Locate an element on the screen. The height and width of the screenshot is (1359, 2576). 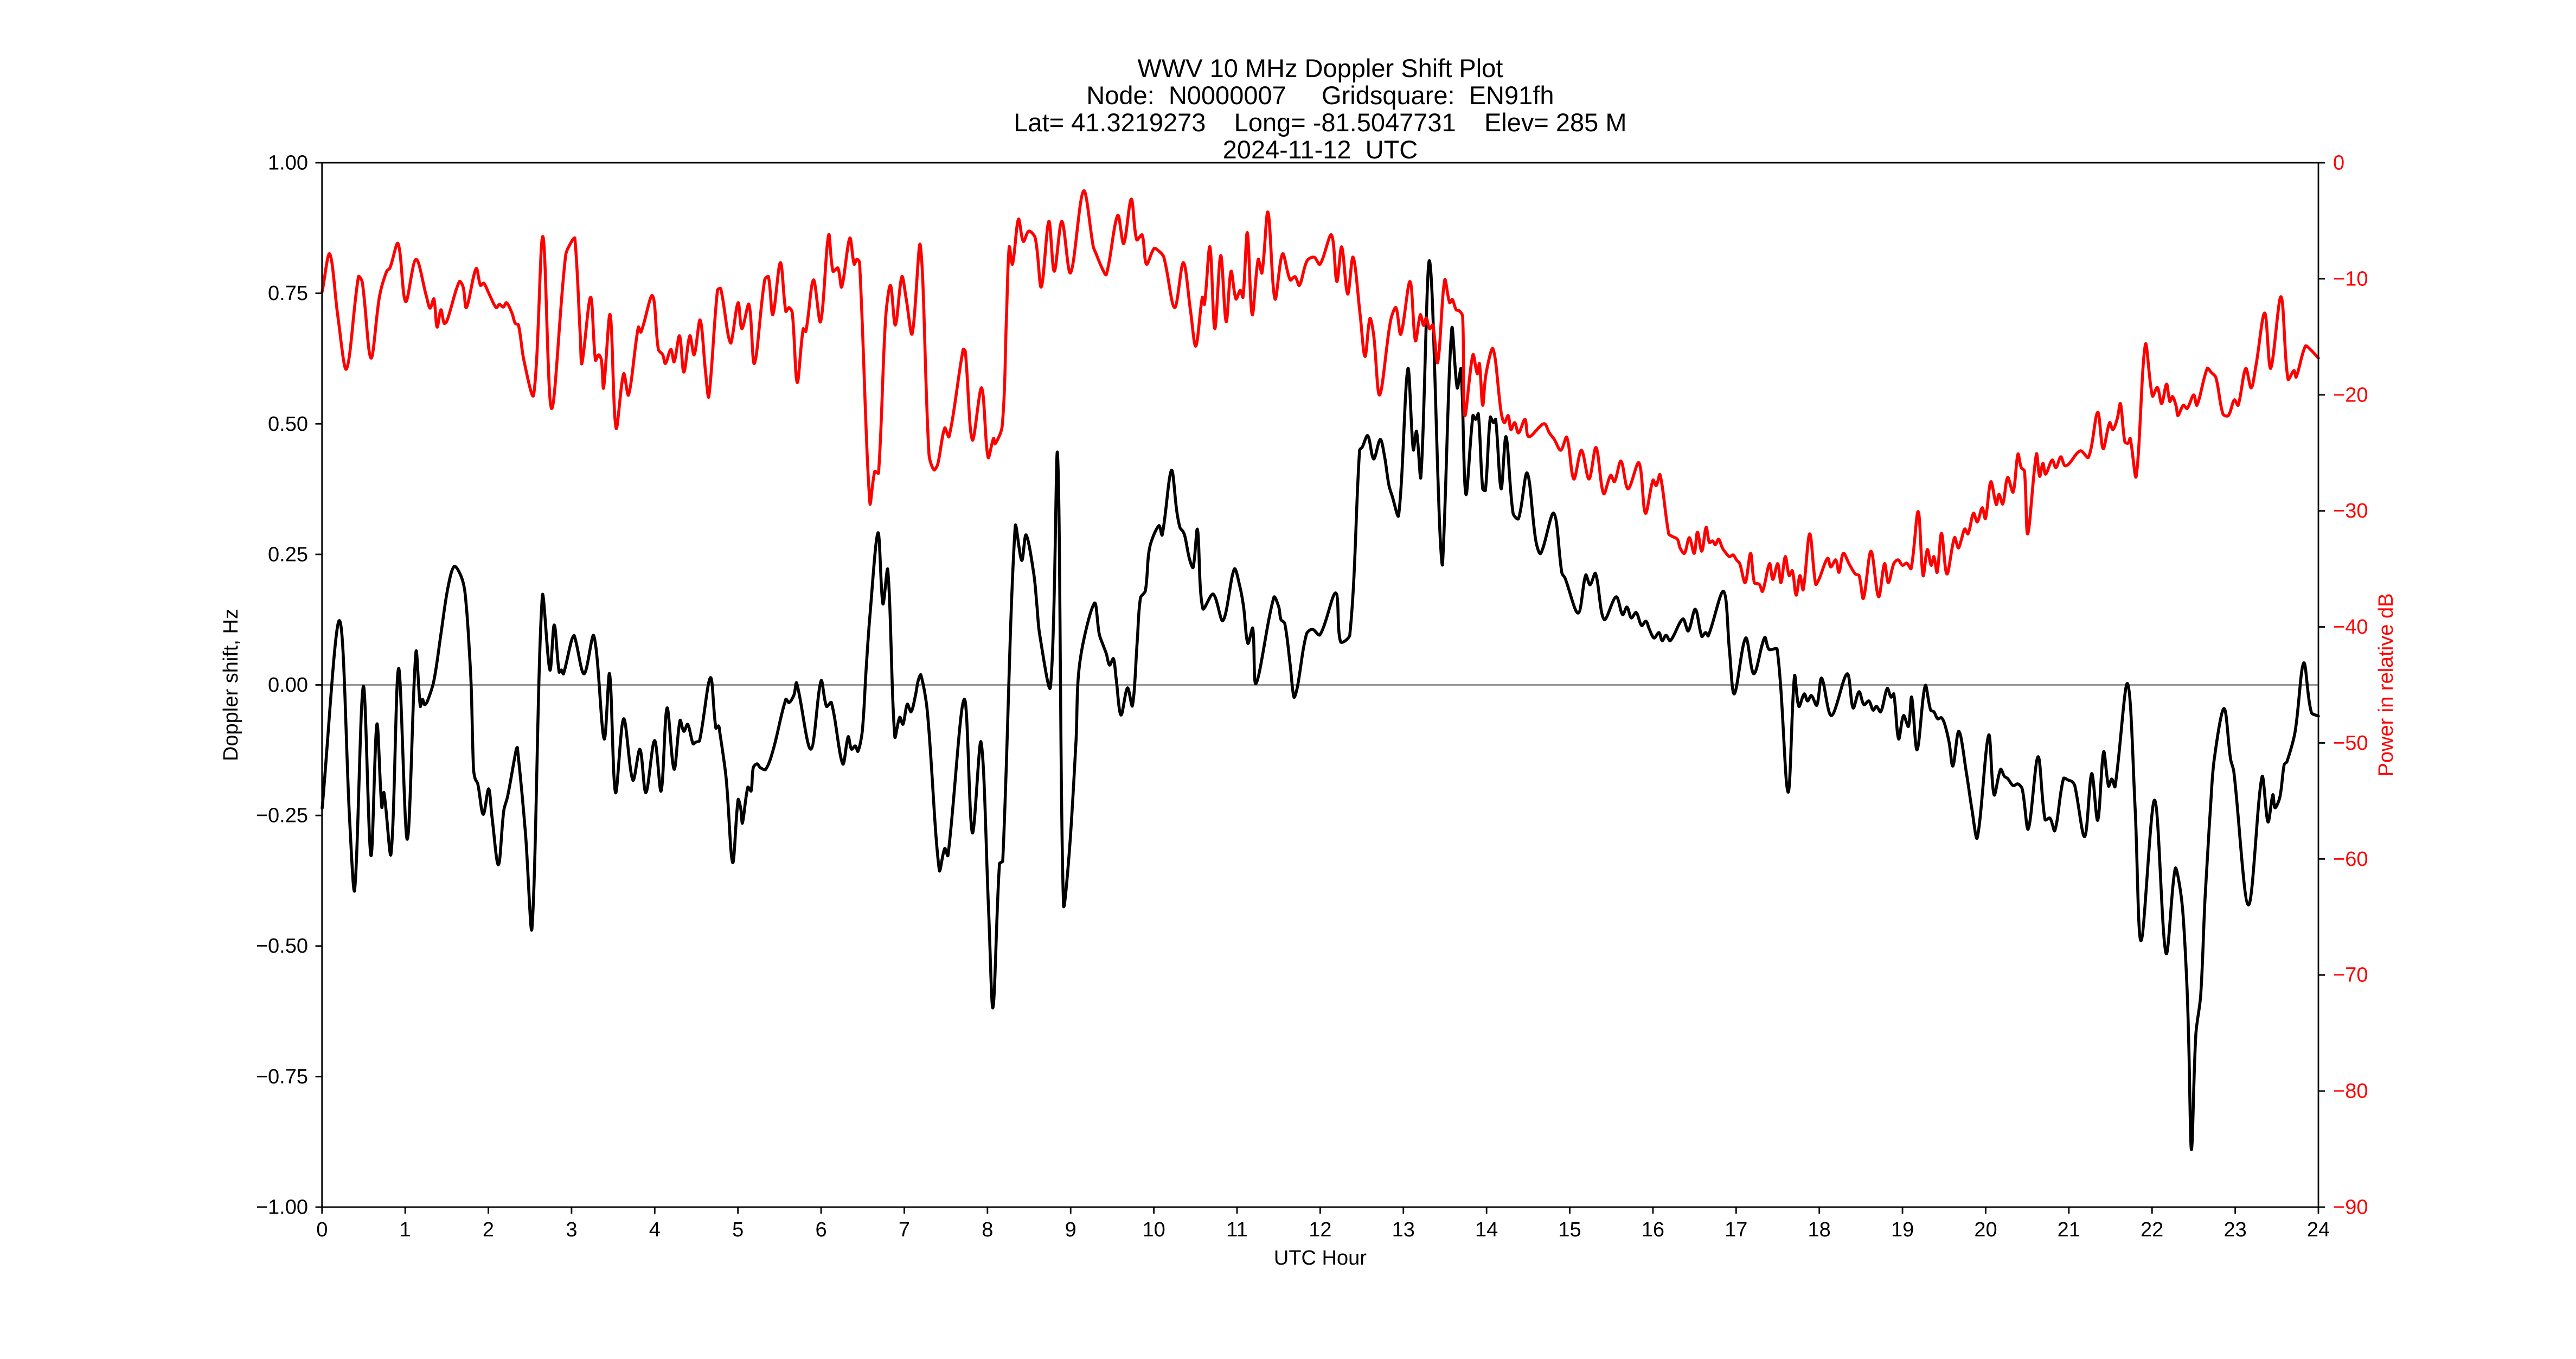
svg-text: UTC Hour is located at coordinates (1320, 1258).